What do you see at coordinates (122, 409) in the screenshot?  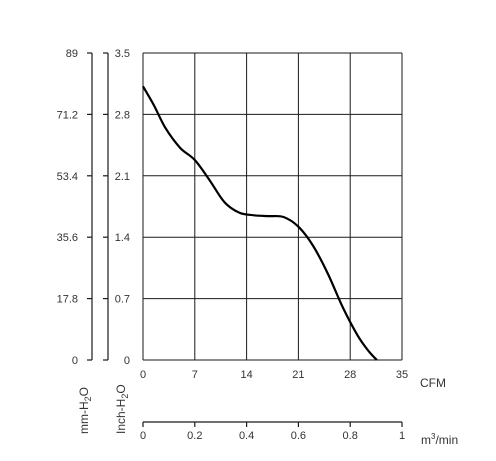 I see `y-axis-inch-label: Inch-H2O` at bounding box center [122, 409].